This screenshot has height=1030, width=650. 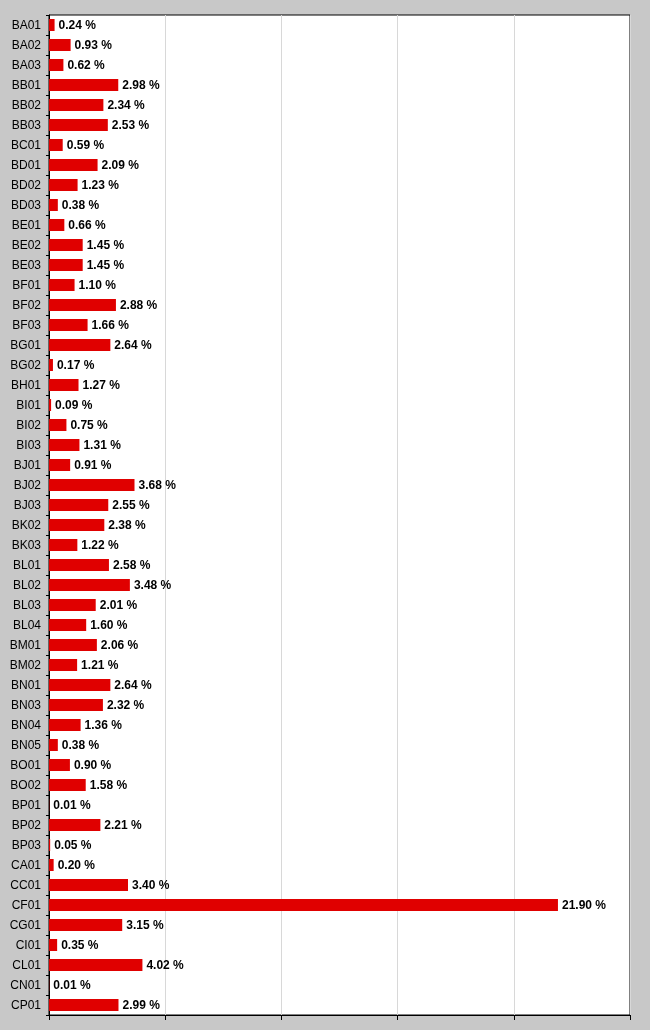 I want to click on y-tick-label: CP01, so click(x=26, y=1005).